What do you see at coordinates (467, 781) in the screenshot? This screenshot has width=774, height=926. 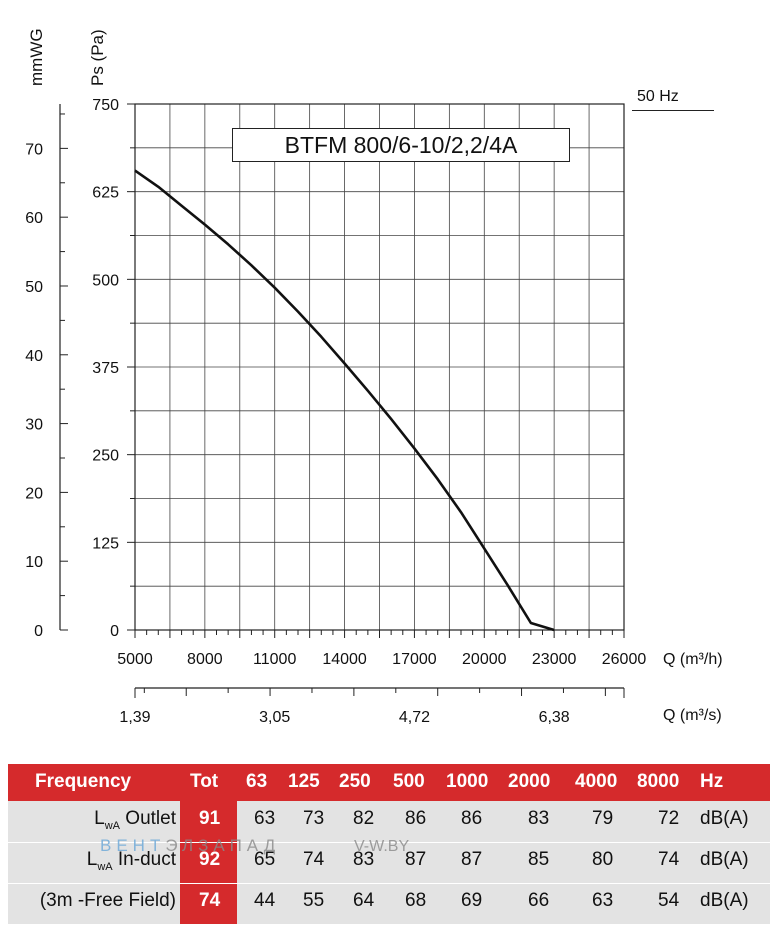 I see `header-1000: 1000` at bounding box center [467, 781].